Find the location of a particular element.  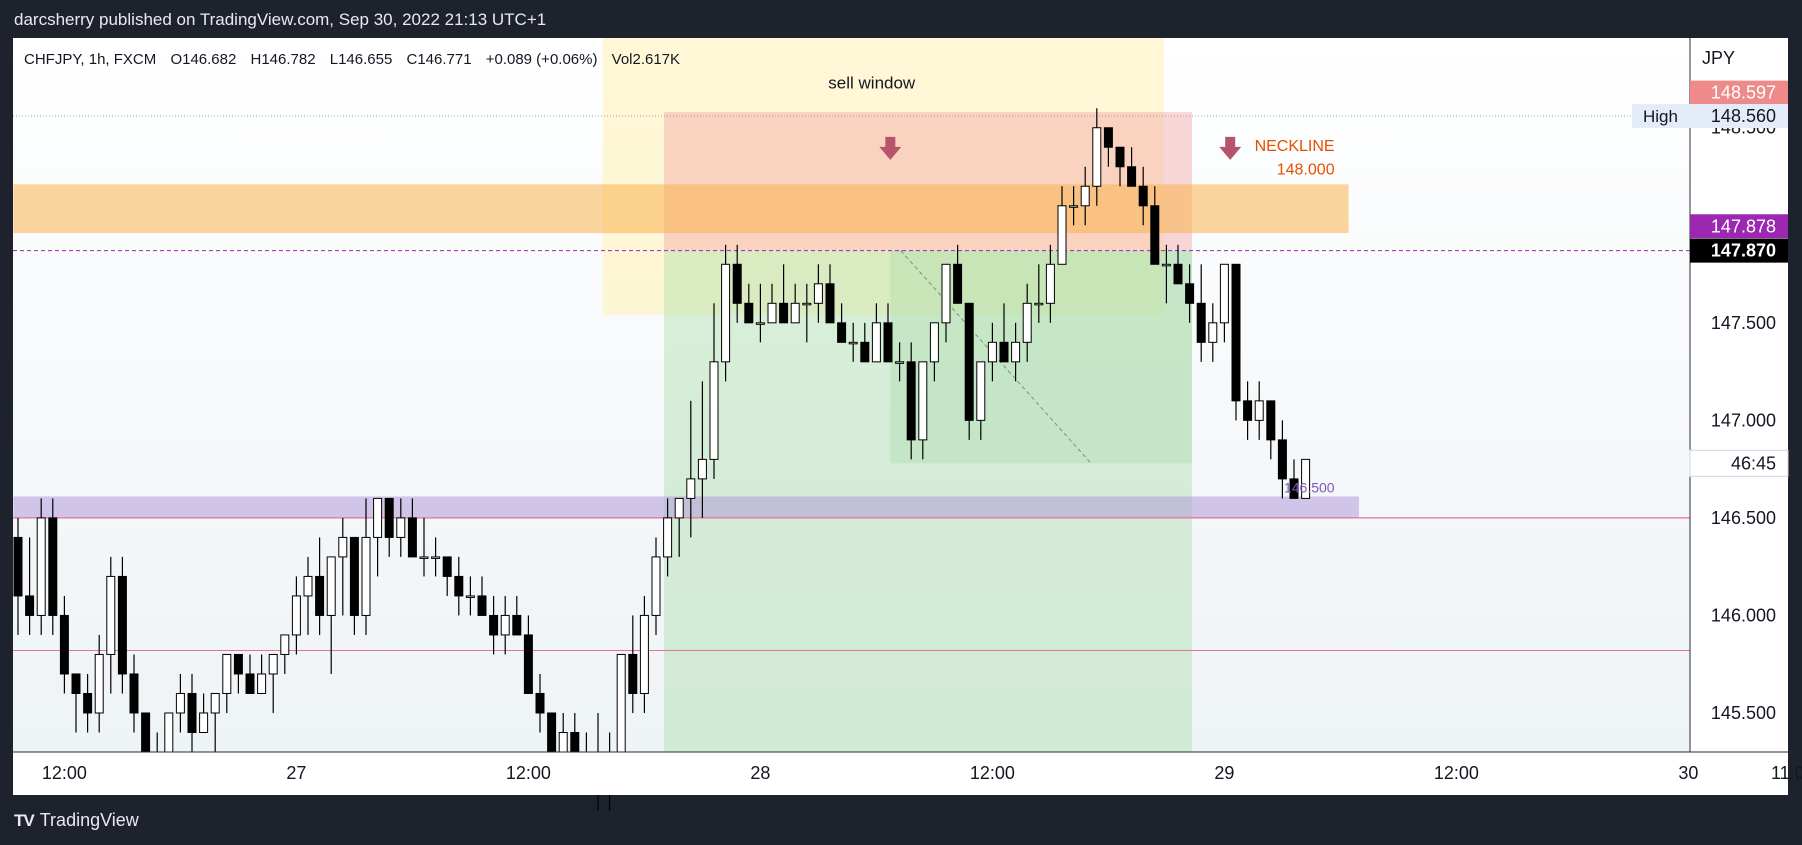

brand-label: TradingView is located at coordinates (89, 820).